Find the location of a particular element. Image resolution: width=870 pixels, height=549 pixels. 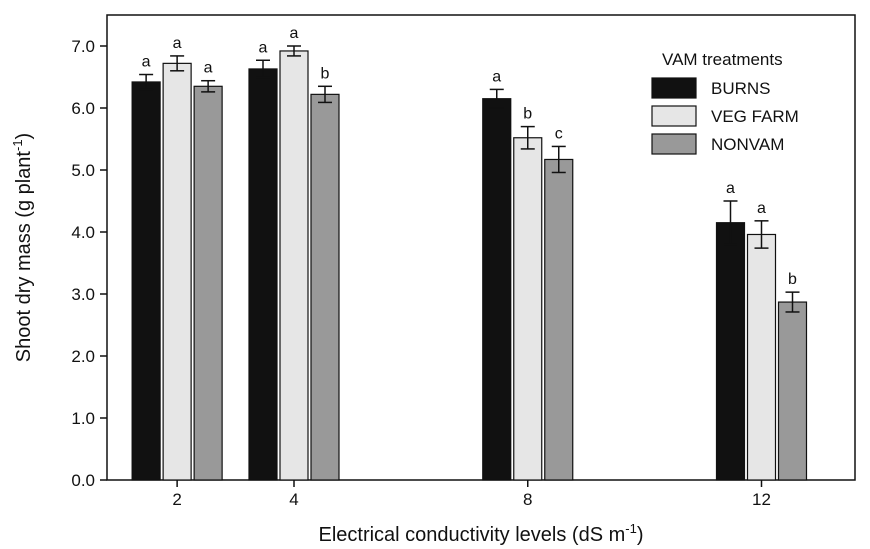

y-tick-label: 0.0 is located at coordinates (83, 480).